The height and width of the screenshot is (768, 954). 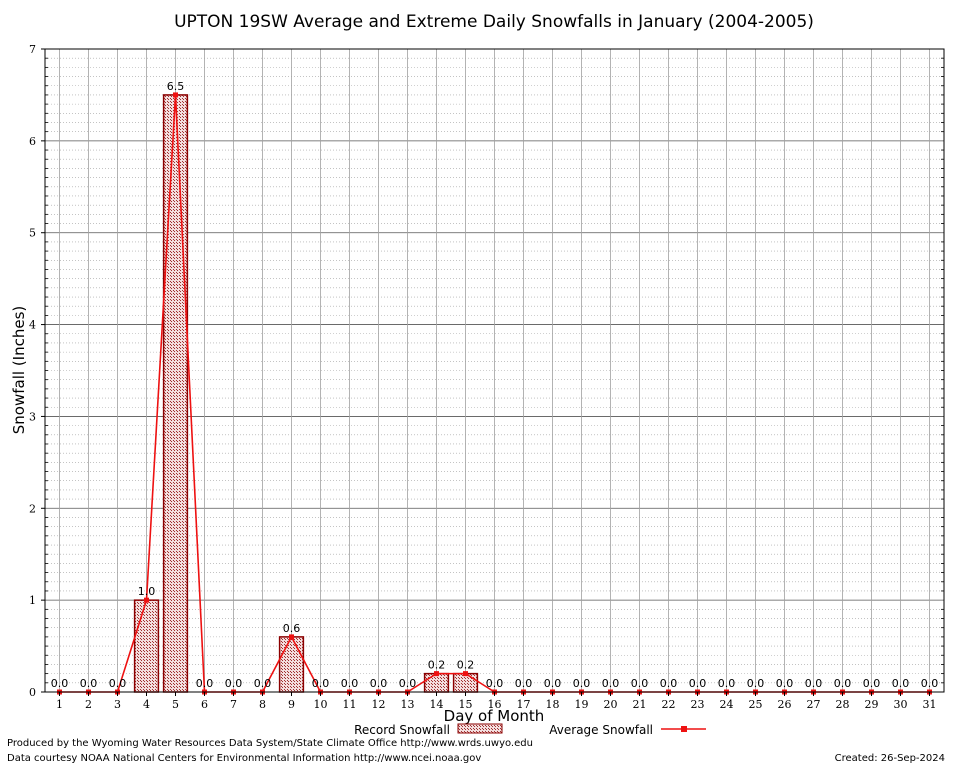 I want to click on data-label: 0.6, so click(x=292, y=628).